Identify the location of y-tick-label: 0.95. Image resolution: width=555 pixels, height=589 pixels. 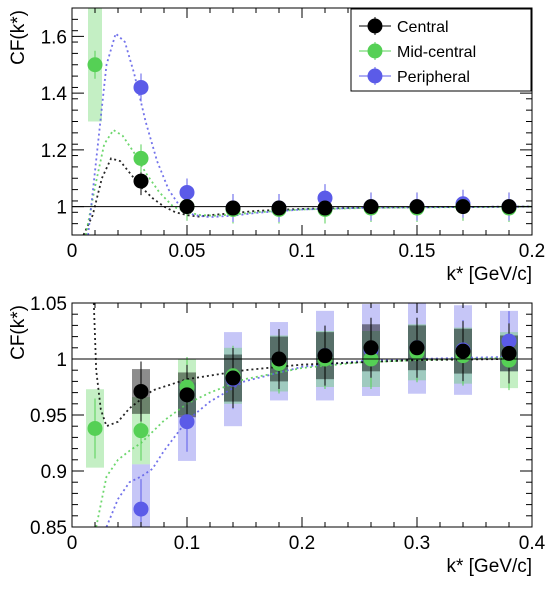
(48, 416).